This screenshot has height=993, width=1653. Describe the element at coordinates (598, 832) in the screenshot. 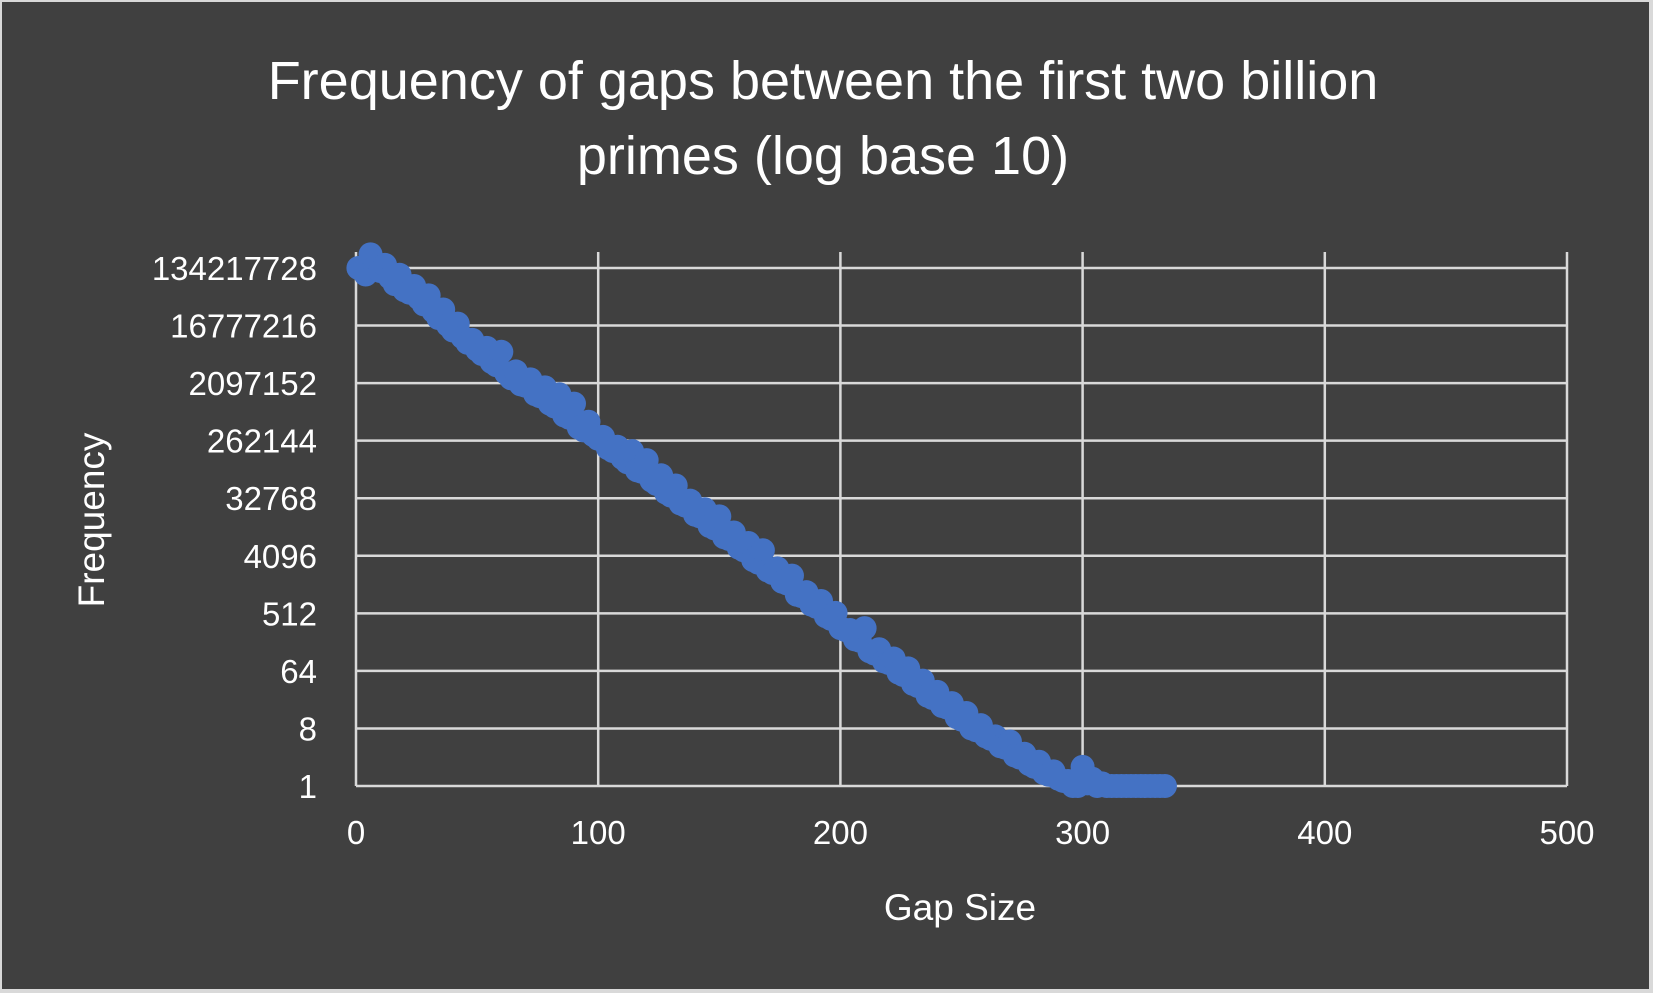

I see `x-tick-label: 100` at that location.